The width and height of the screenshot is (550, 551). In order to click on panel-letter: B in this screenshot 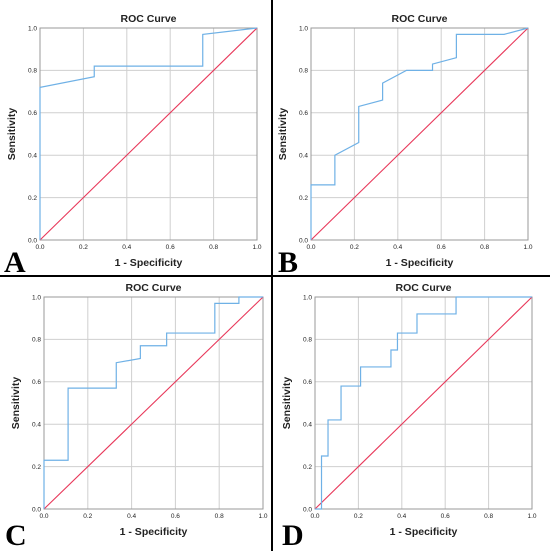, I will do `click(288, 262)`.